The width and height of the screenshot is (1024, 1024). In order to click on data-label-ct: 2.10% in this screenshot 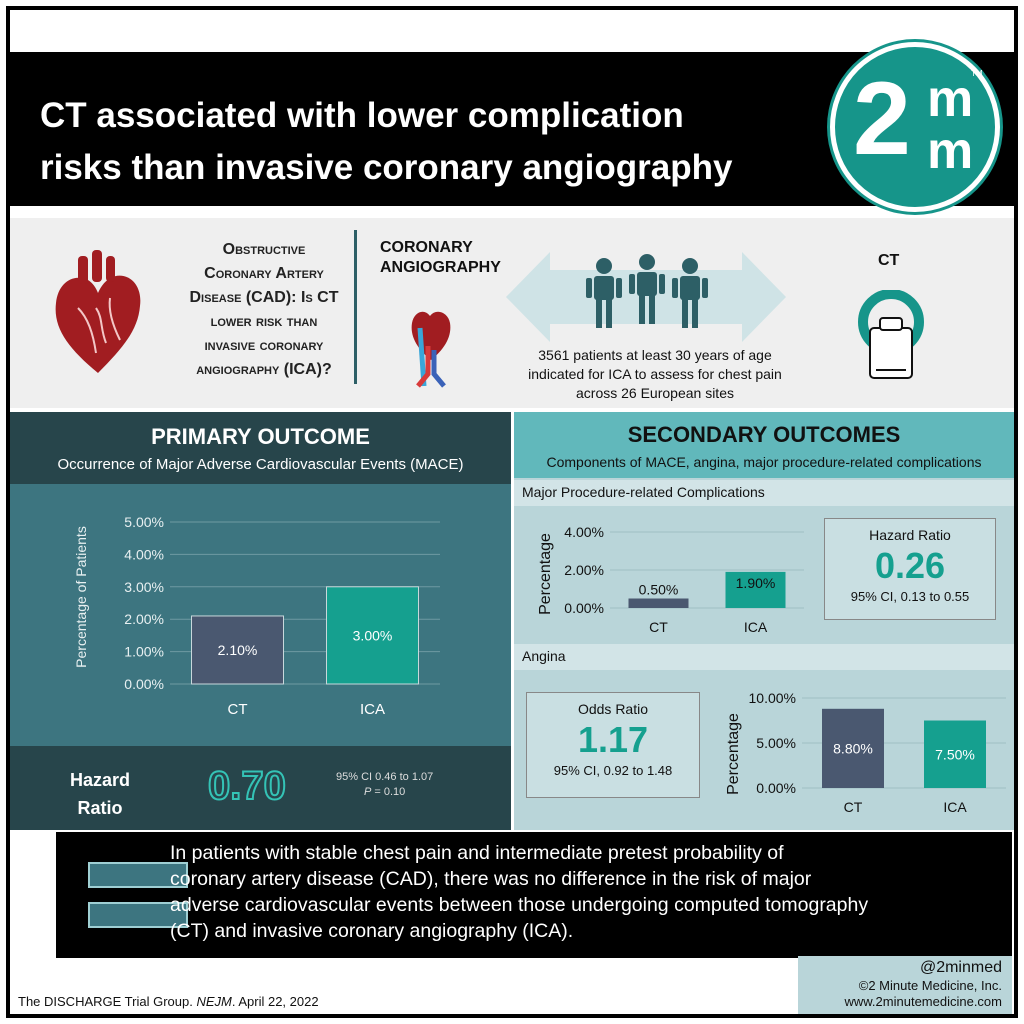, I will do `click(238, 650)`.